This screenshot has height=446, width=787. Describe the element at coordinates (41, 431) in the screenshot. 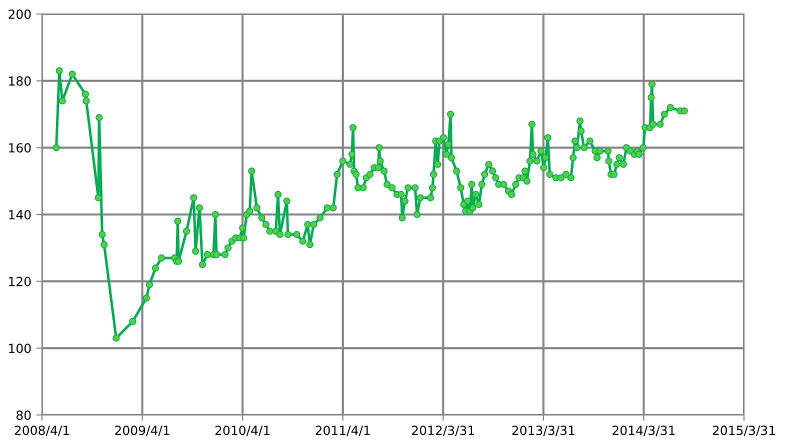

I see `x-tick-label: 2008/4/1` at that location.